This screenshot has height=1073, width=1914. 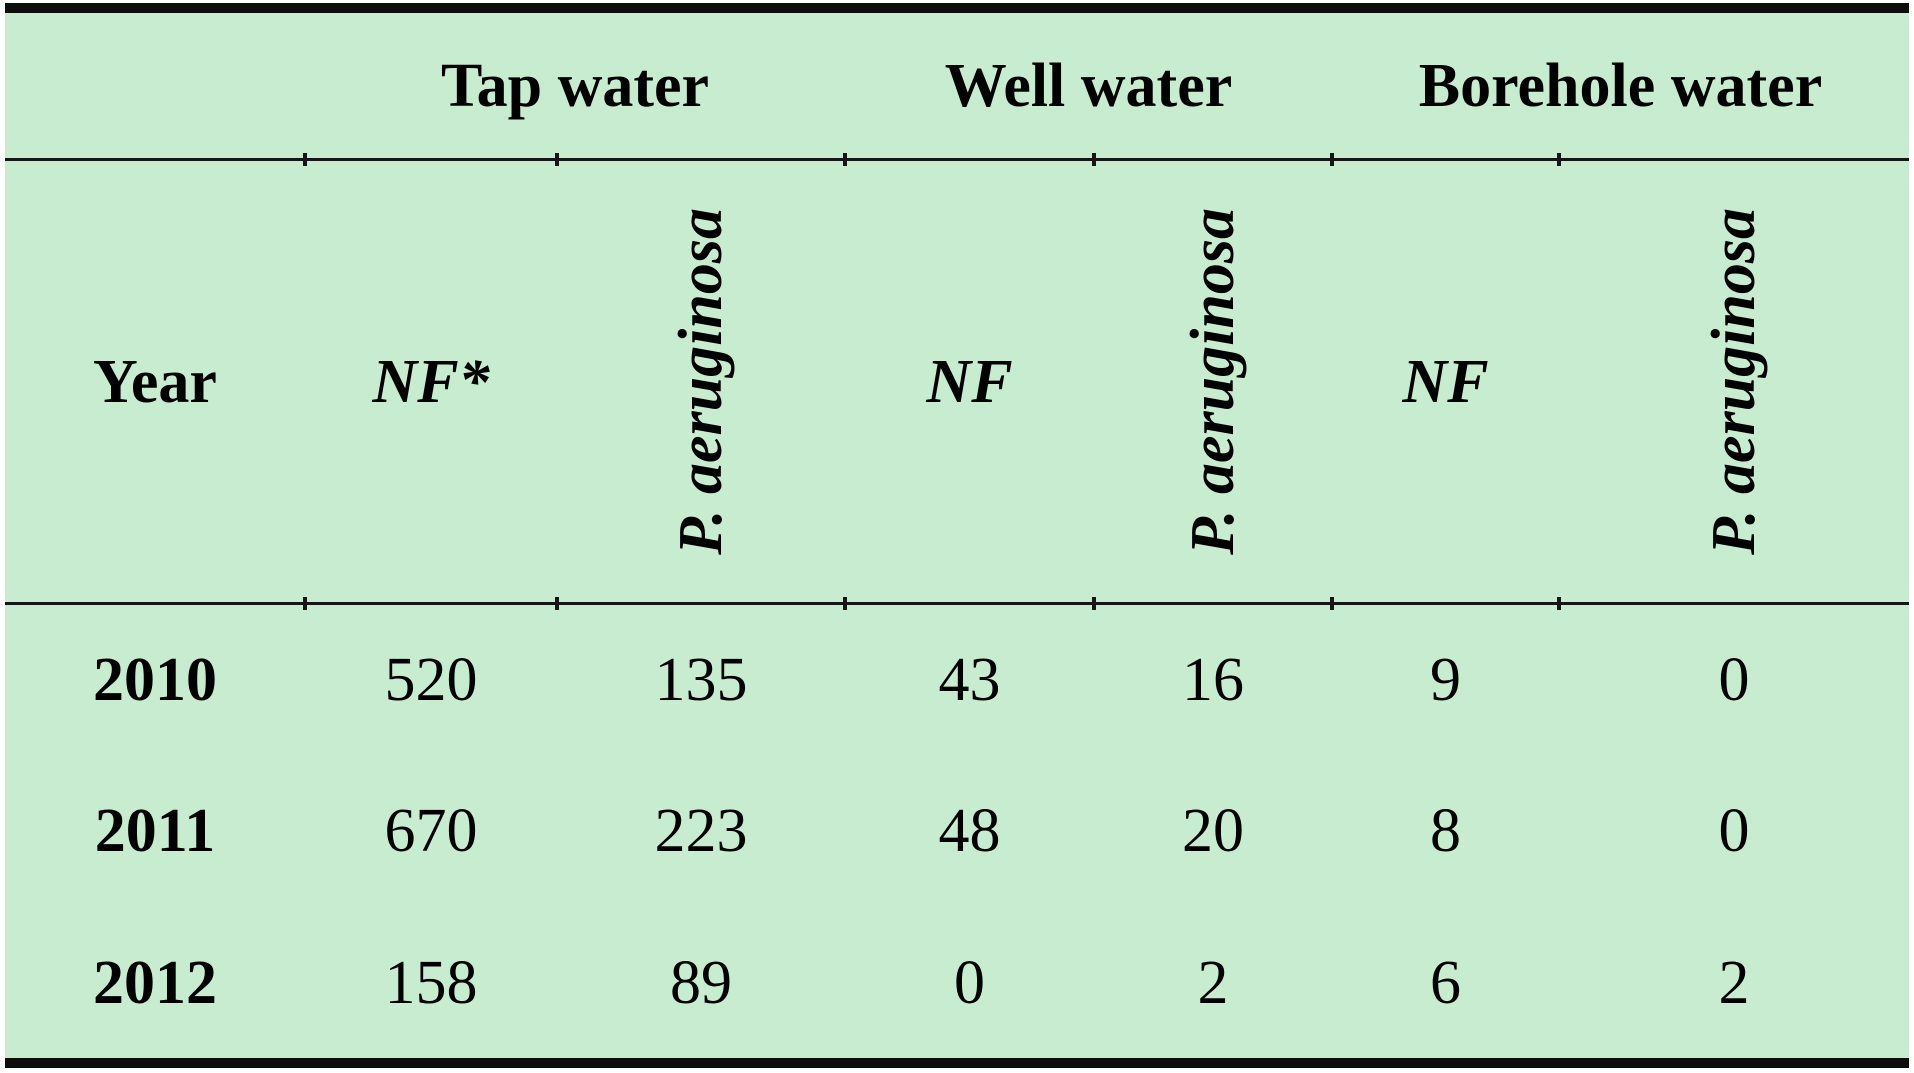 I want to click on group-header-borehole-water: Borehole water, so click(x=1620, y=87).